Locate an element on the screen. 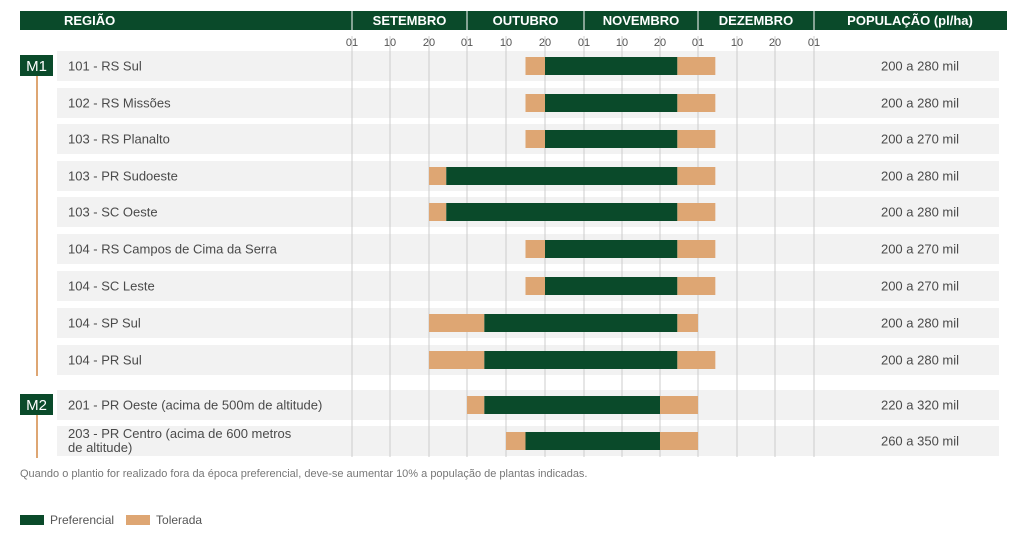 The width and height of the screenshot is (1024, 555). row-region-label: 104 - RS Campos de Cima da Serra is located at coordinates (173, 249).